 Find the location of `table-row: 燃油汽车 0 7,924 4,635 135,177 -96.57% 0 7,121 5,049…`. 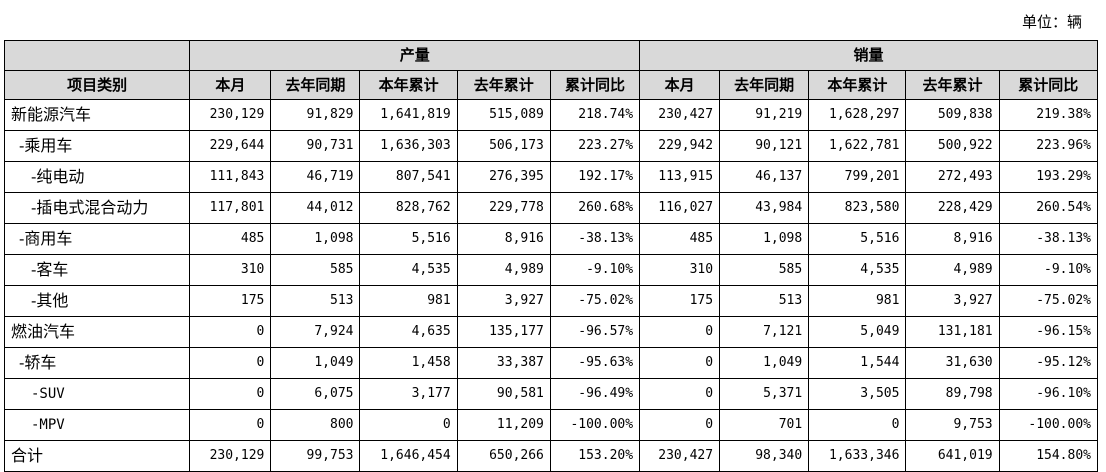

table-row: 燃油汽车 0 7,924 4,635 135,177 -96.57% 0 7,121 5,049… is located at coordinates (551, 332).